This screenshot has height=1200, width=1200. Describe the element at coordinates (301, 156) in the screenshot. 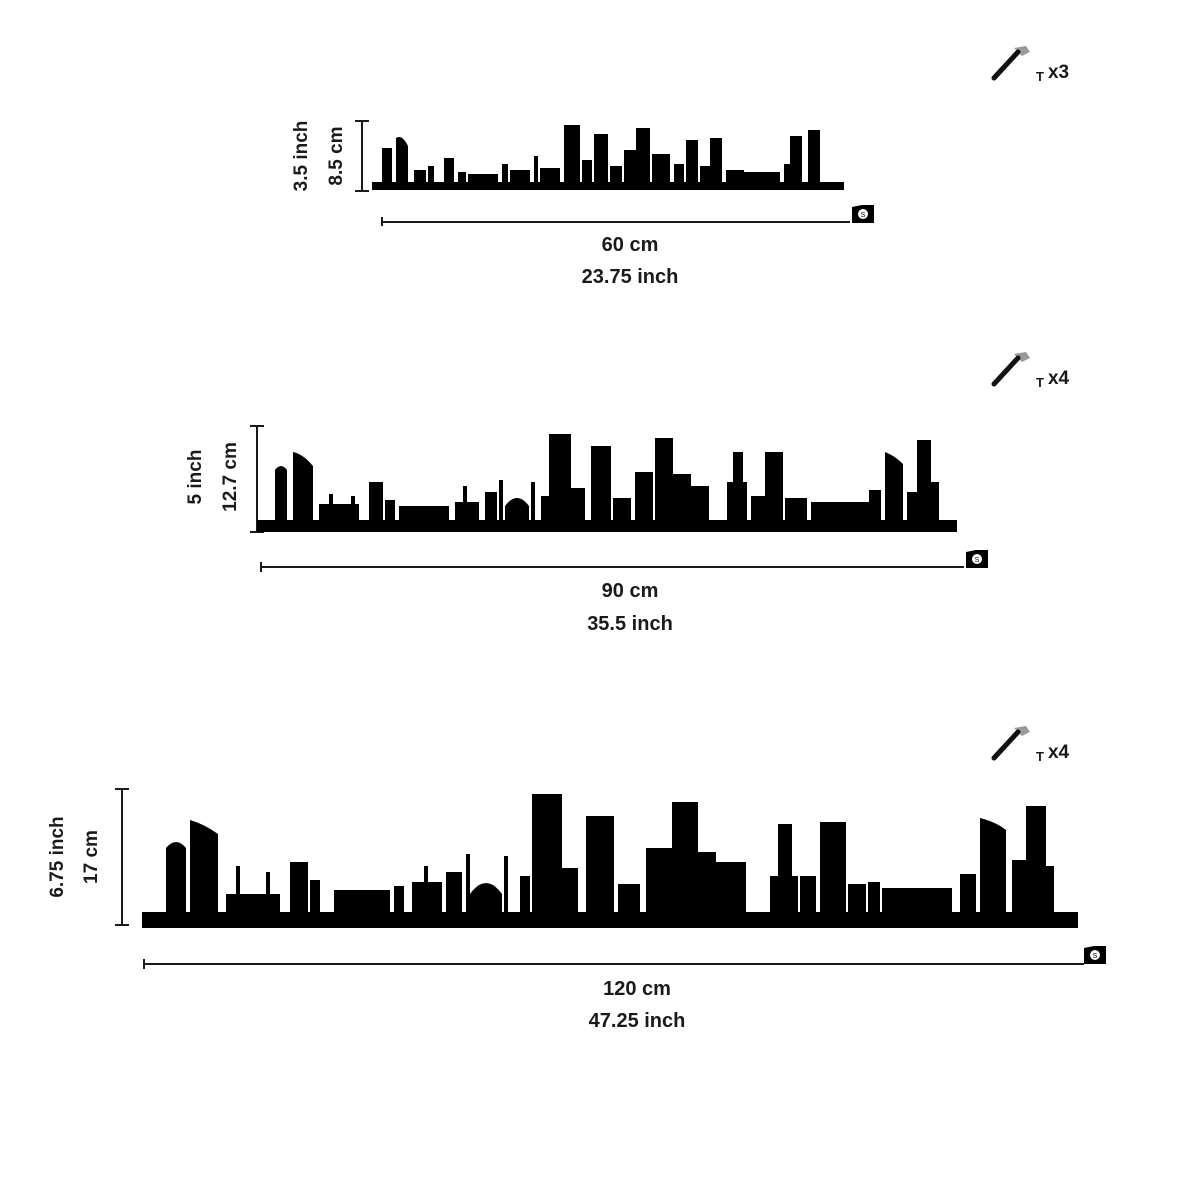

I see `height-inch-label: 3.5 inch` at that location.